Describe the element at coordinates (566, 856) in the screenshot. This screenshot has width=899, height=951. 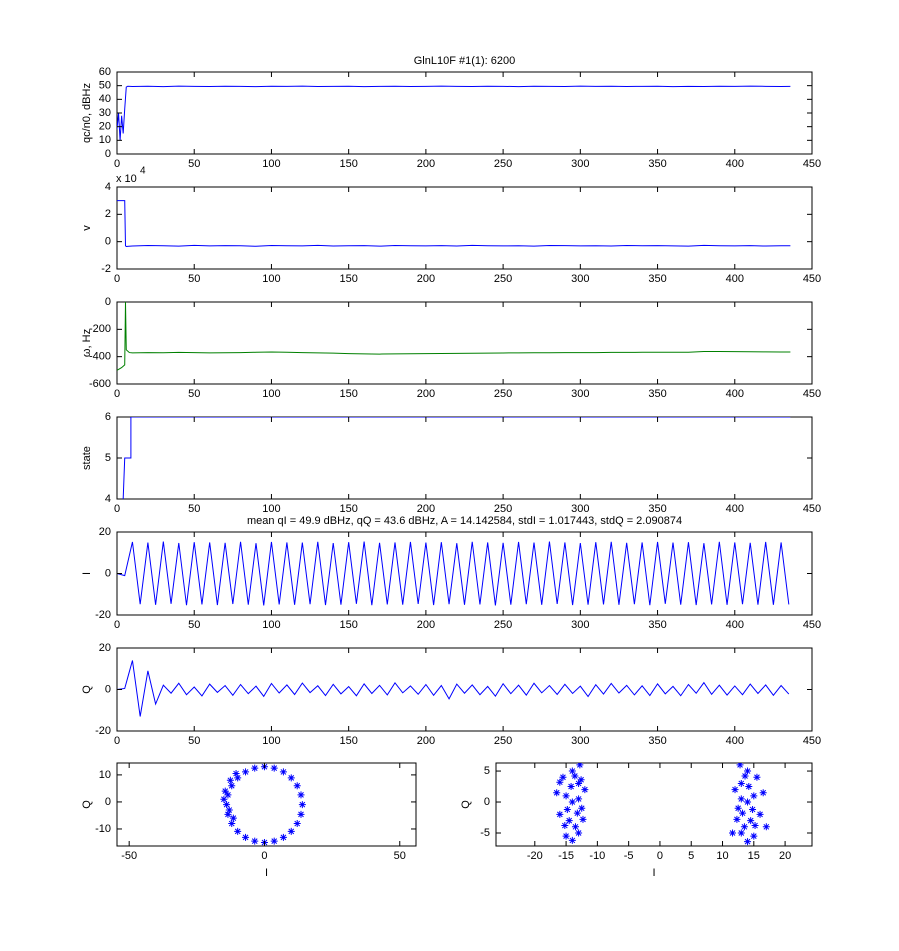
I see `x-tick-label: -15` at that location.